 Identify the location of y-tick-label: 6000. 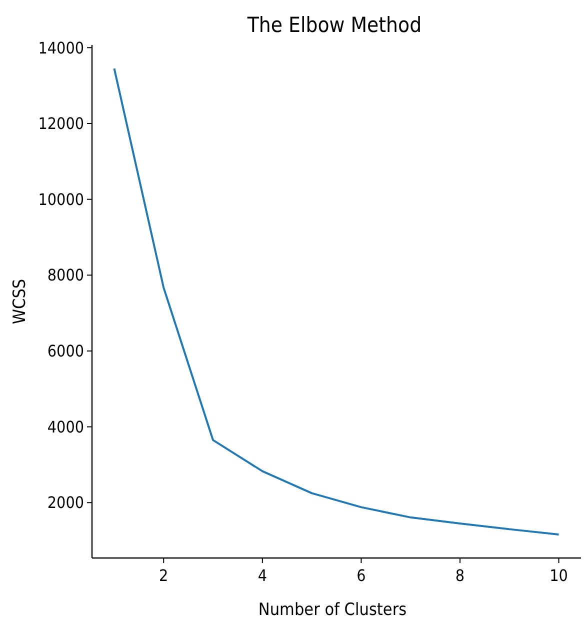
(65, 351).